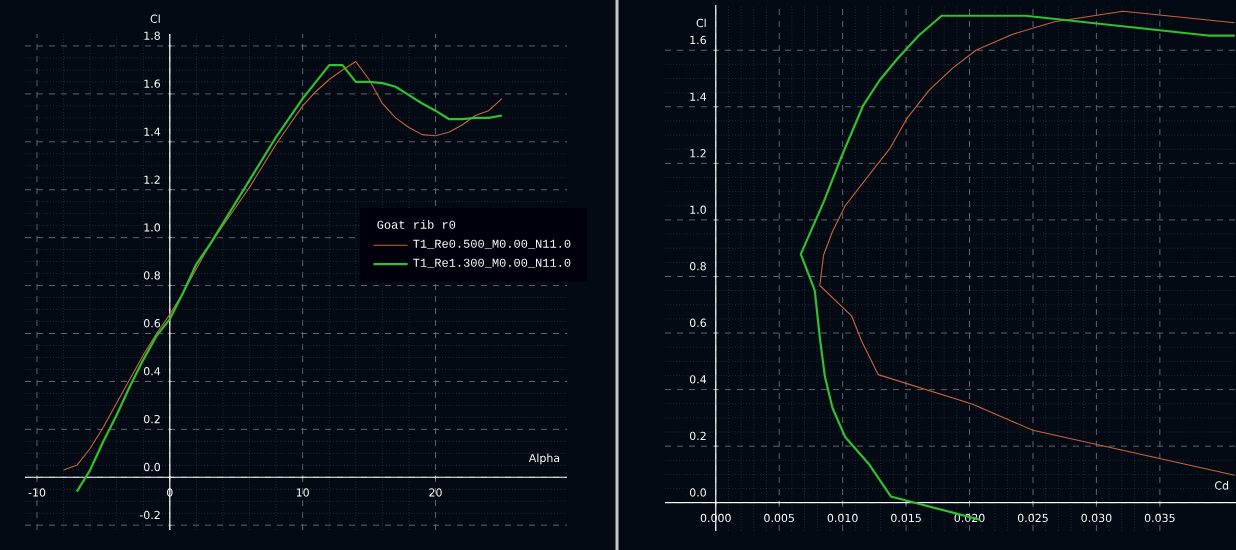  Describe the element at coordinates (435, 492) in the screenshot. I see `x-tick-label: 20` at that location.